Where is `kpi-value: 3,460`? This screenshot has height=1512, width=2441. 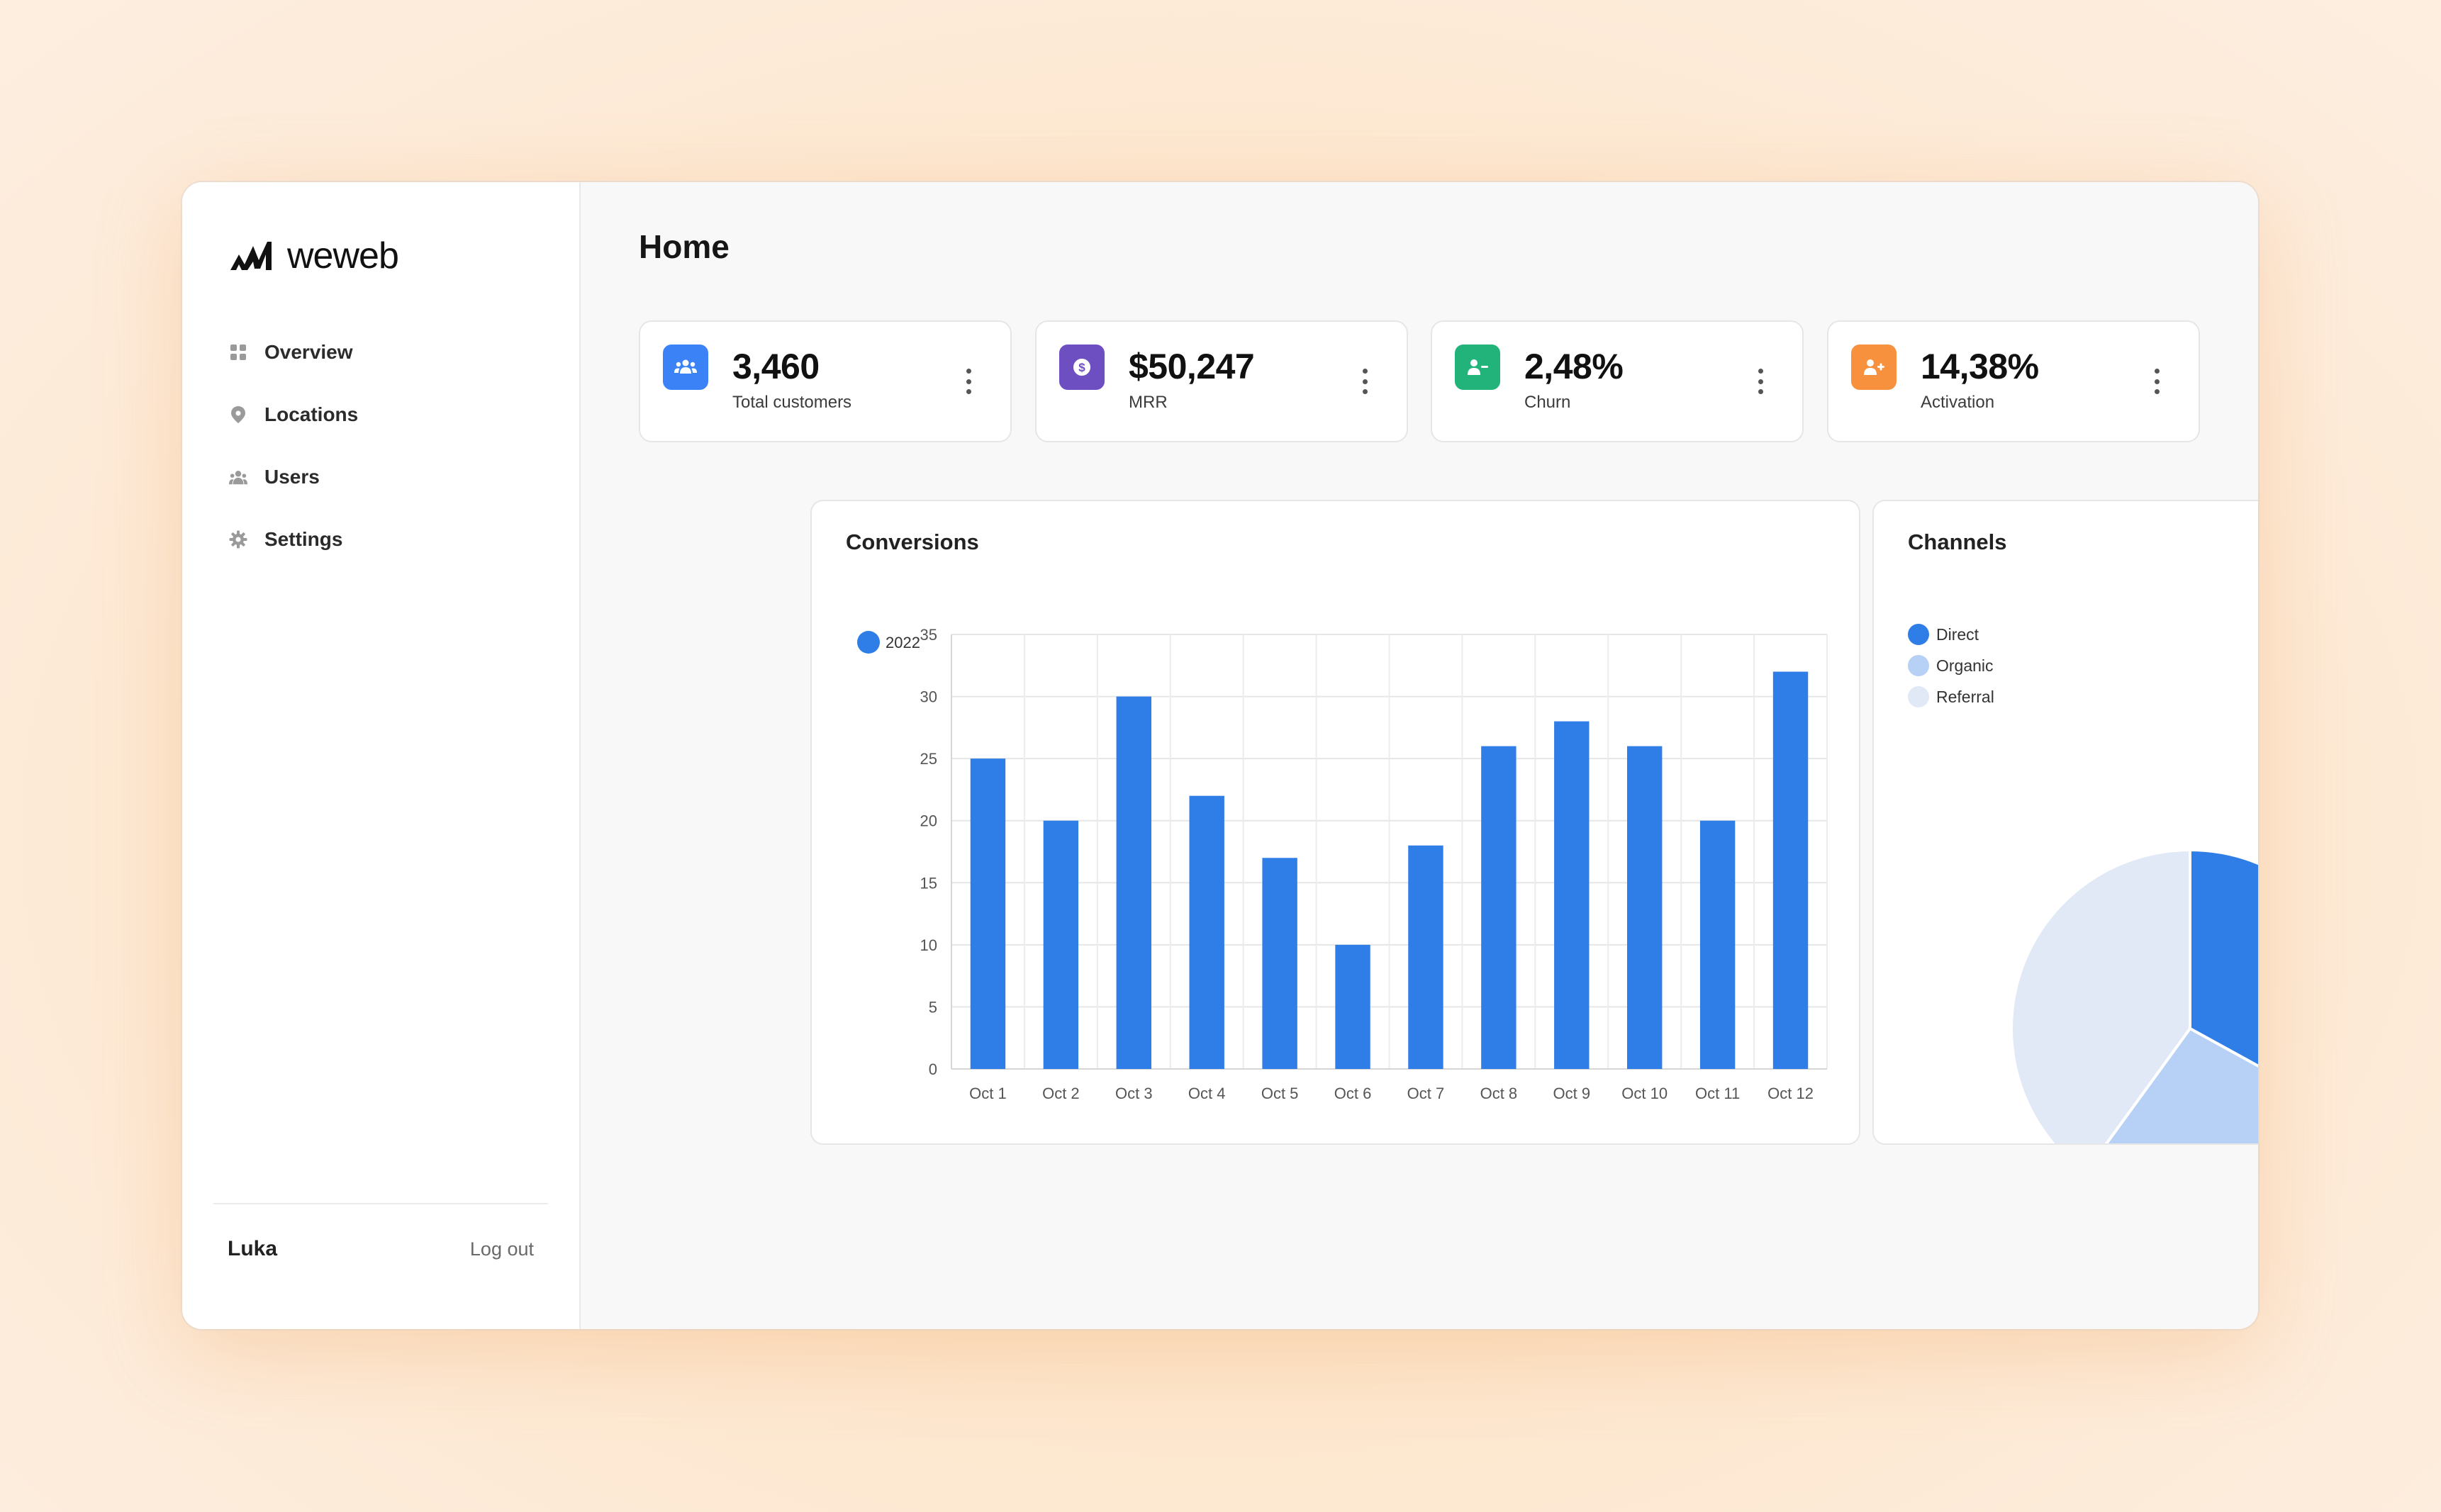 kpi-value: 3,460 is located at coordinates (776, 367).